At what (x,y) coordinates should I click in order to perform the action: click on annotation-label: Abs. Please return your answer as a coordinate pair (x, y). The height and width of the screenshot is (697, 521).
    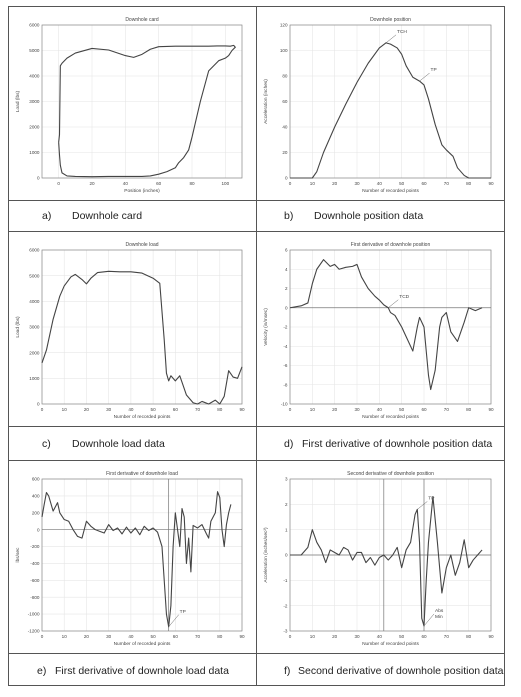
    Looking at the image, I should click on (439, 611).